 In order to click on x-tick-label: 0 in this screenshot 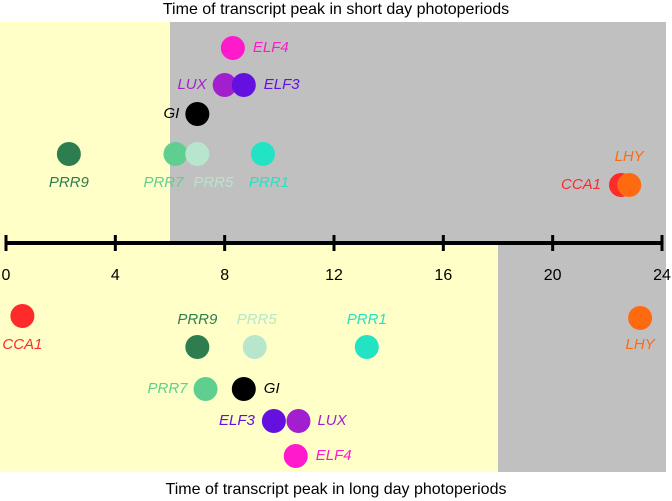, I will do `click(6, 275)`.